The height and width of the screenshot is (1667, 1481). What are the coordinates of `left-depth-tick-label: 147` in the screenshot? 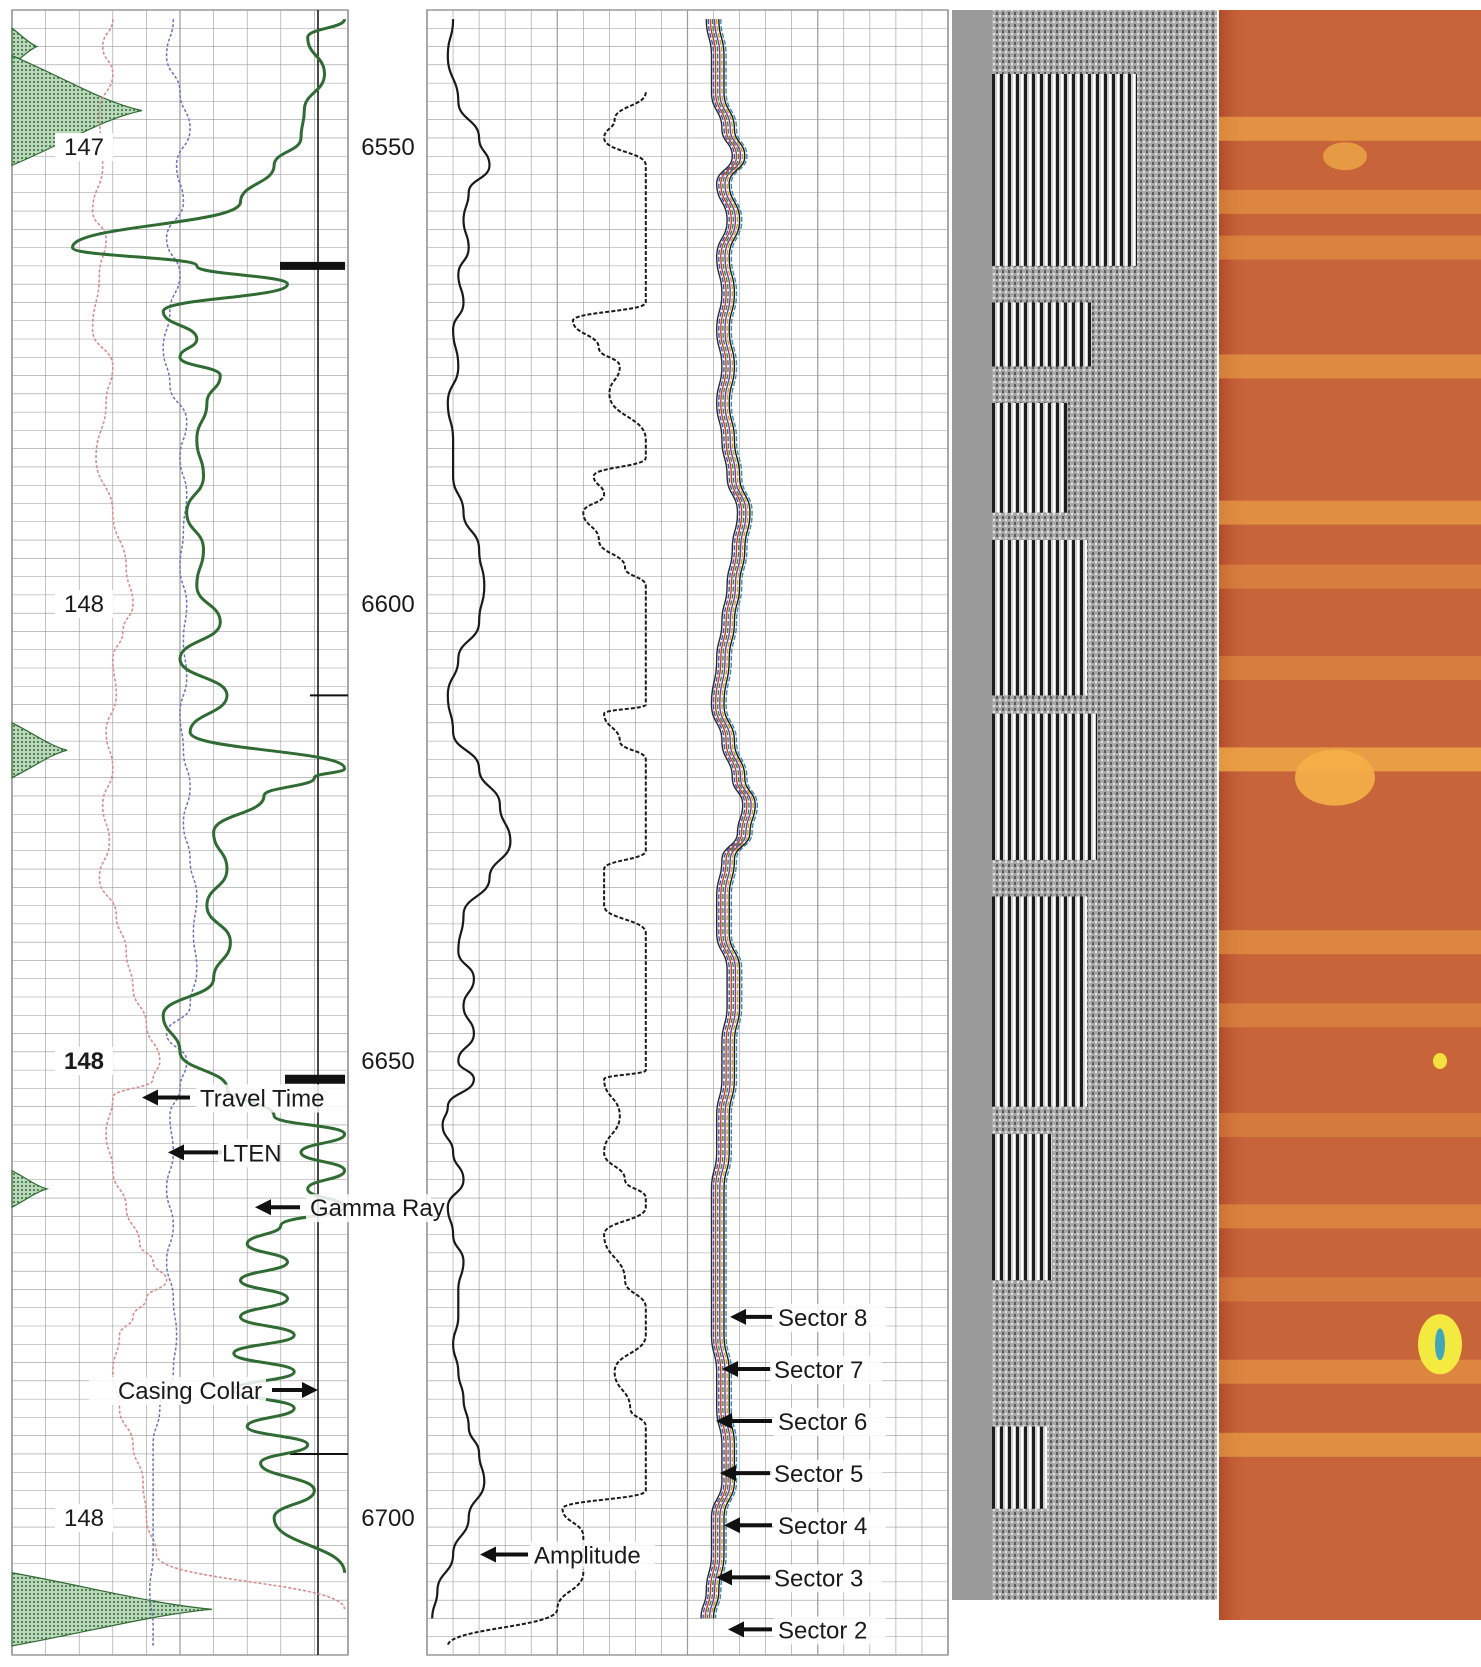 It's located at (84, 147).